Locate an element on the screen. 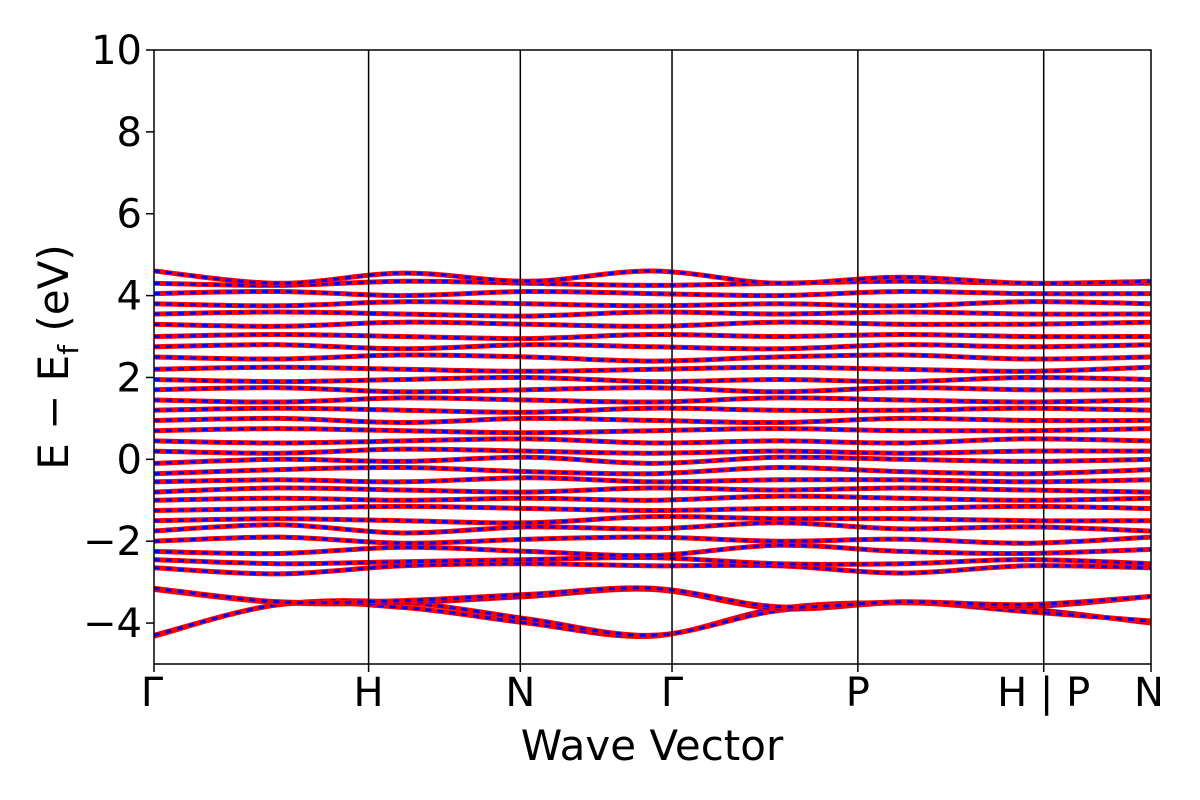 Image resolution: width=1200 pixels, height=800 pixels. y-tick-label: 10 is located at coordinates (116, 51).